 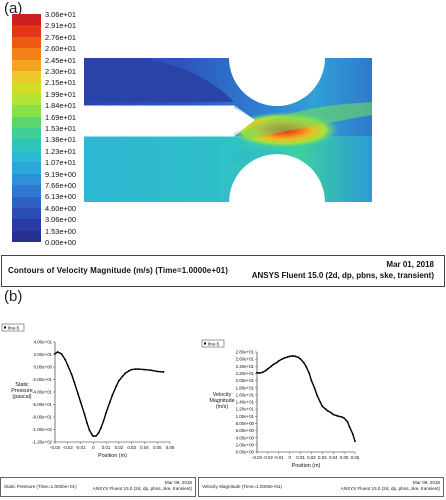 I want to click on y-tick-label: 1.00e+01, so click(x=245, y=416).